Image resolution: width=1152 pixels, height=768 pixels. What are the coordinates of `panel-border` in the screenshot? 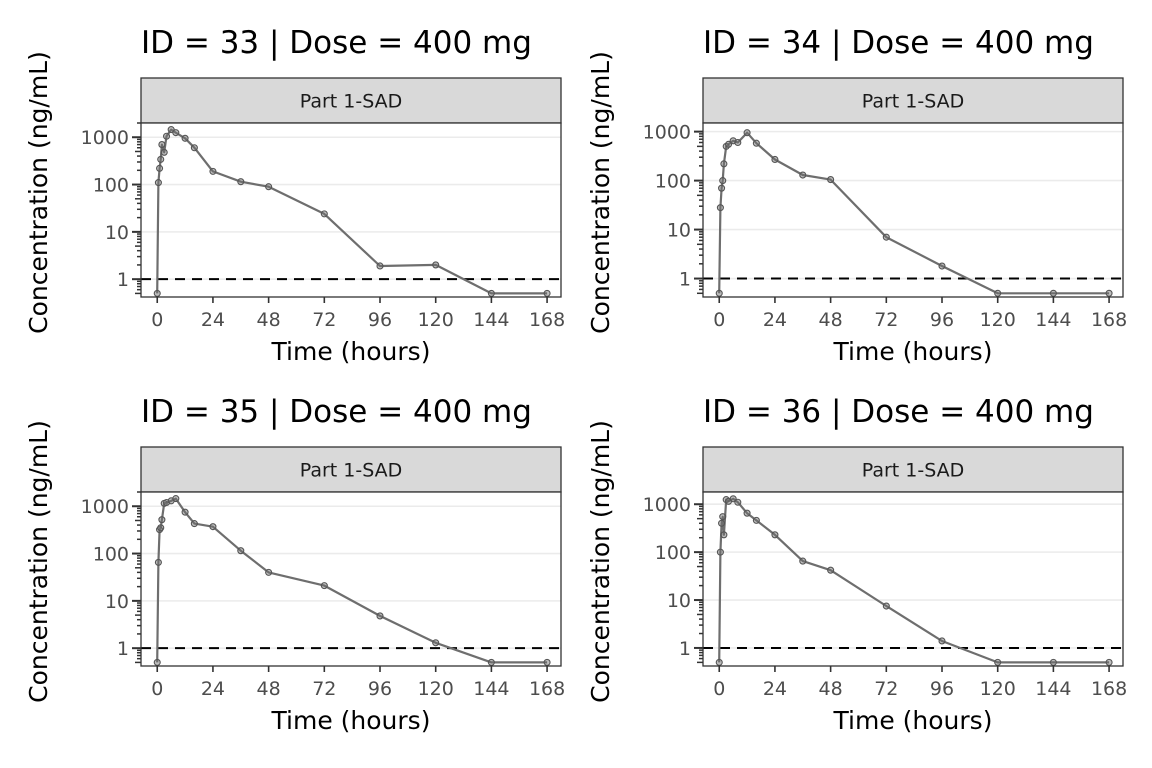 It's located at (913, 579).